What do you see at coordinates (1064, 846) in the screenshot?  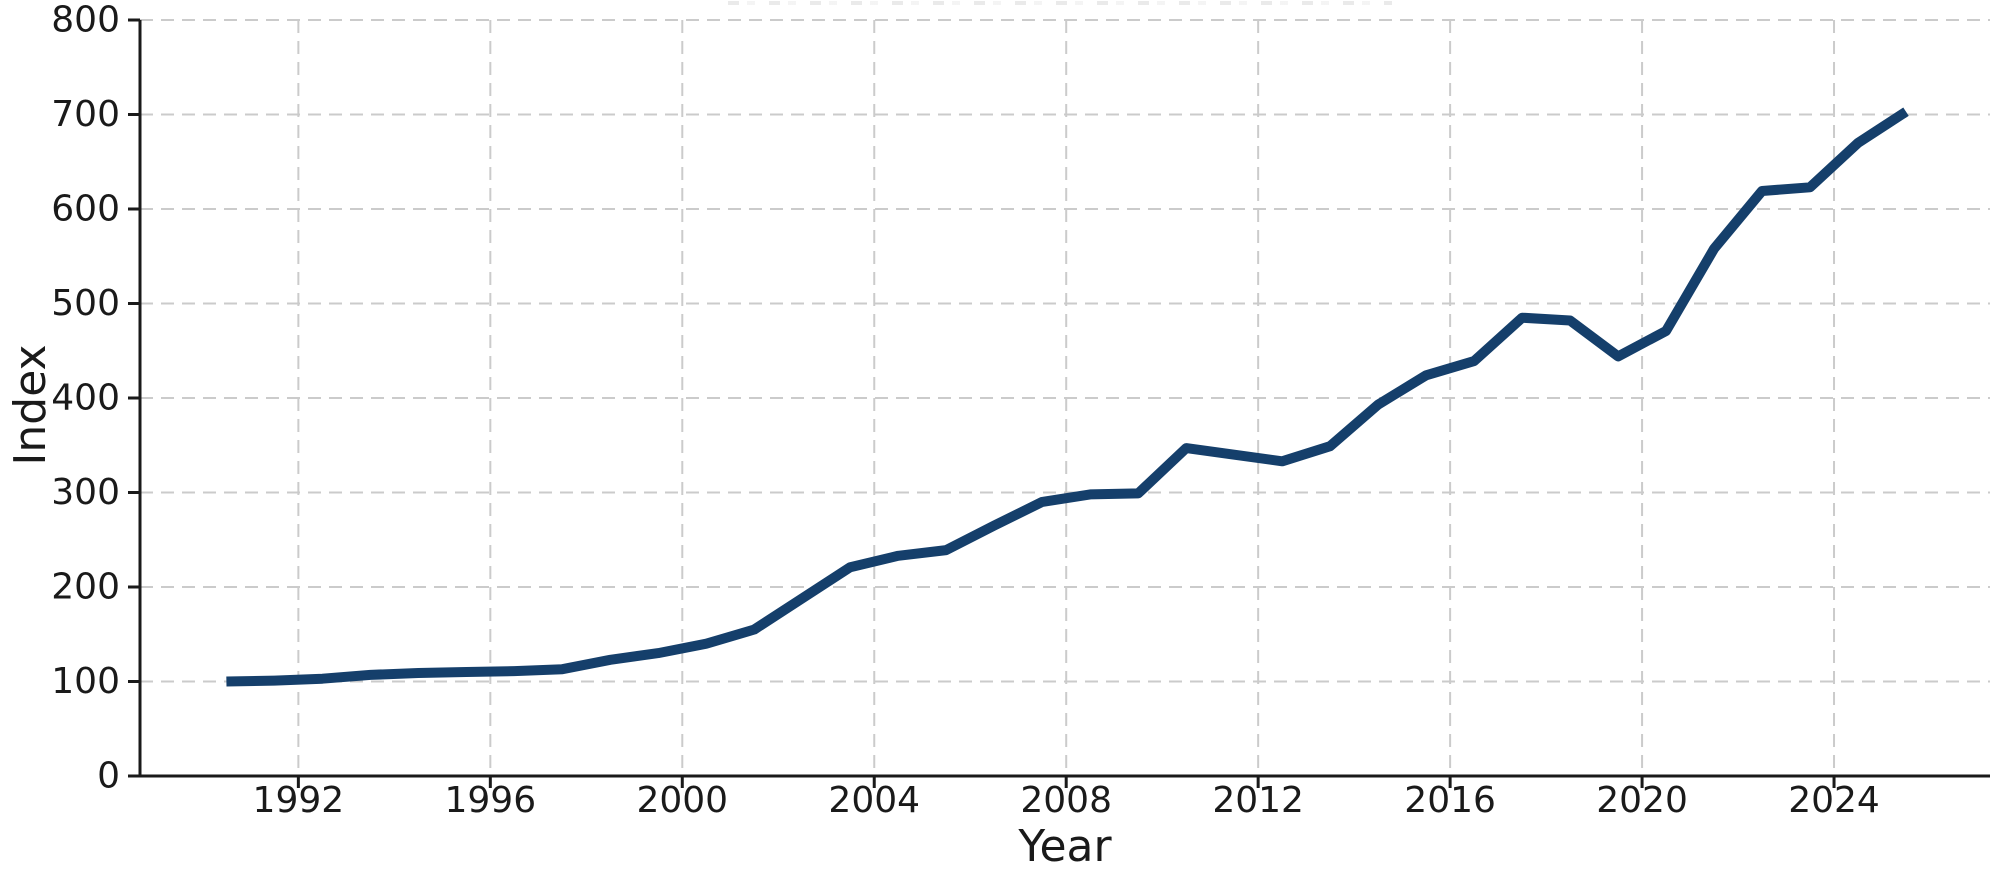 I see `x-axis-label: Year` at bounding box center [1064, 846].